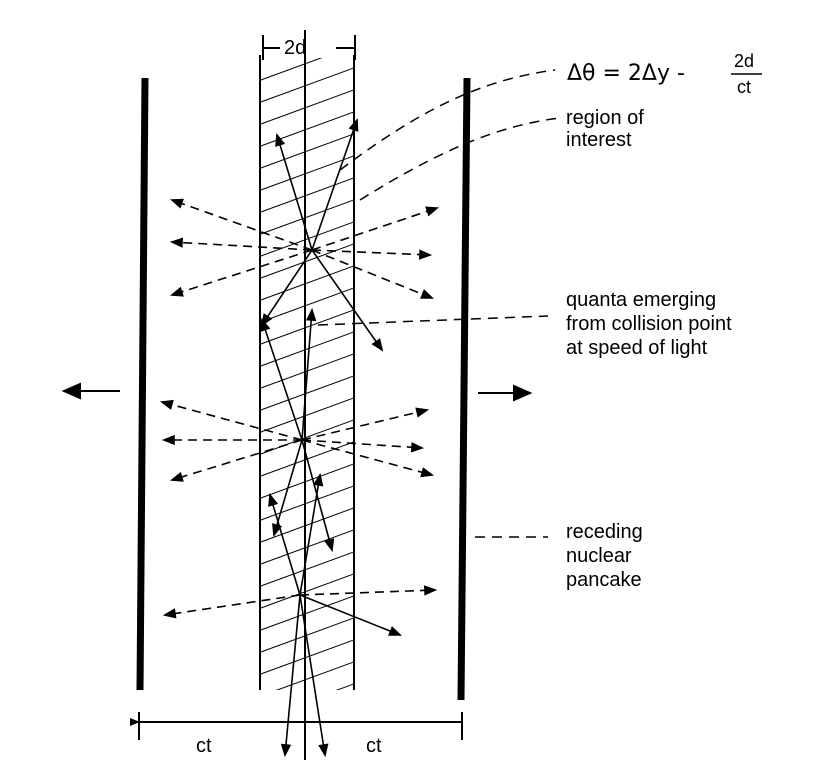 The height and width of the screenshot is (778, 829). Describe the element at coordinates (309, 47) in the screenshot. I see `width-dimension` at that location.